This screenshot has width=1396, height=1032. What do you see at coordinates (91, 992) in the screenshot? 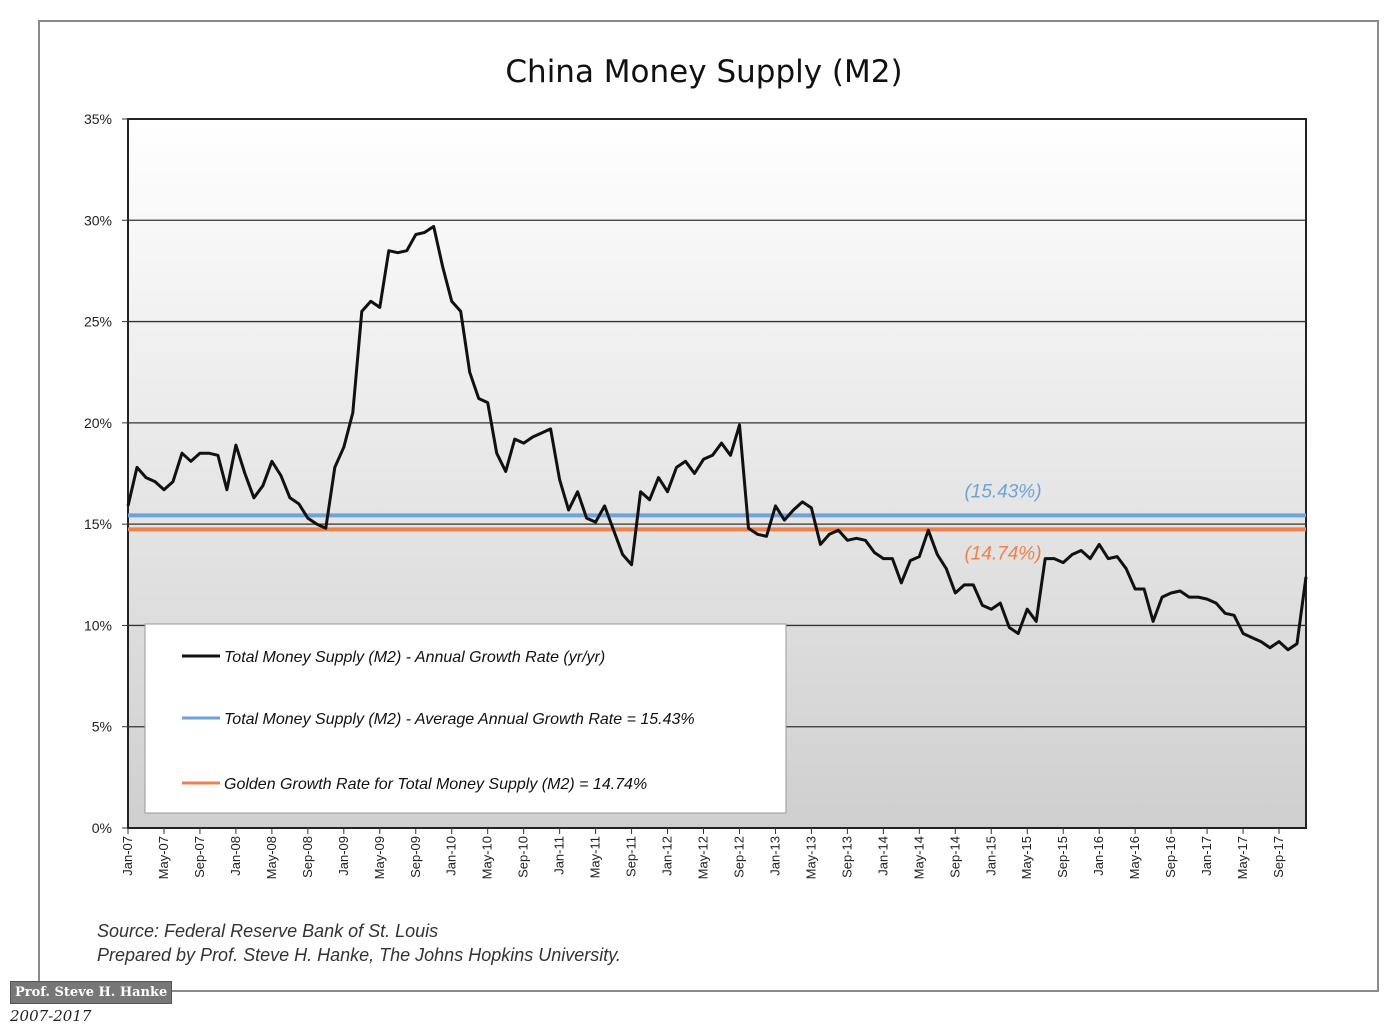
I see `author-watermark: Prof. Steve H. Hanke` at bounding box center [91, 992].